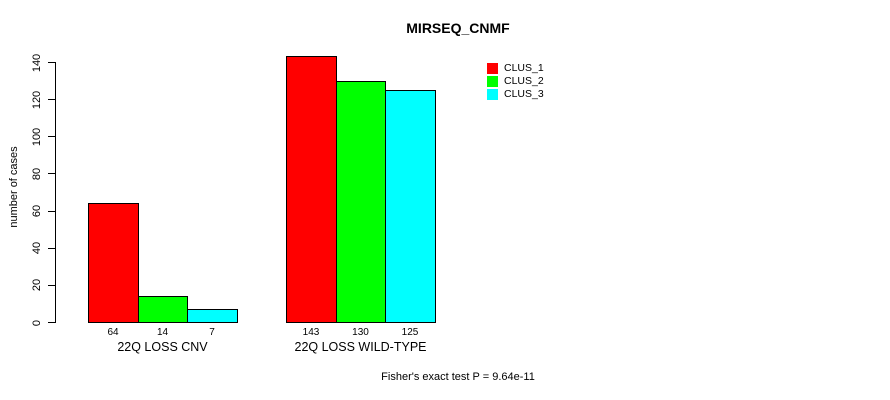 Image resolution: width=890 pixels, height=400 pixels. Describe the element at coordinates (163, 309) in the screenshot. I see `bar-clus_2-group1` at that location.